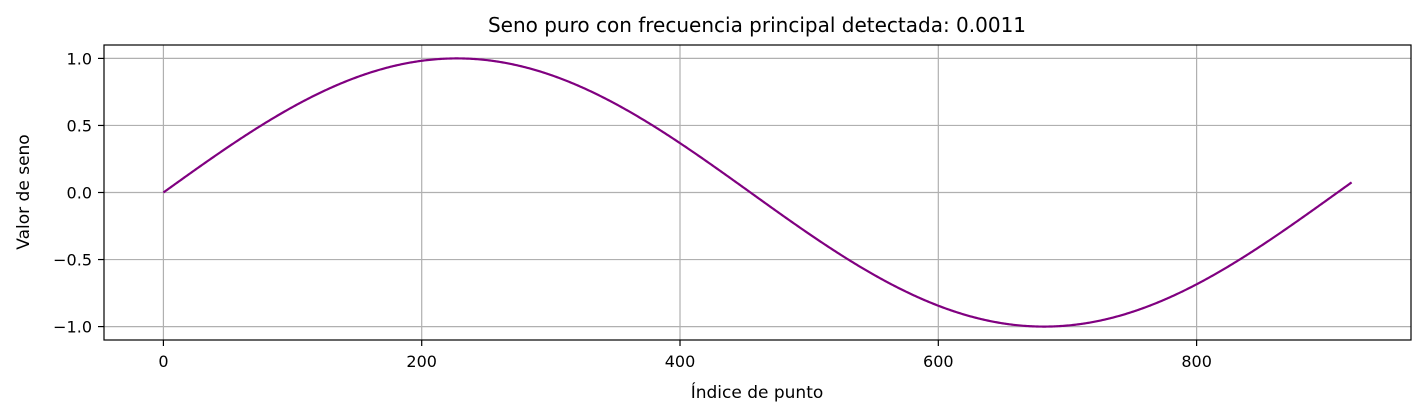  I want to click on x-tick-label: 200, so click(421, 361).